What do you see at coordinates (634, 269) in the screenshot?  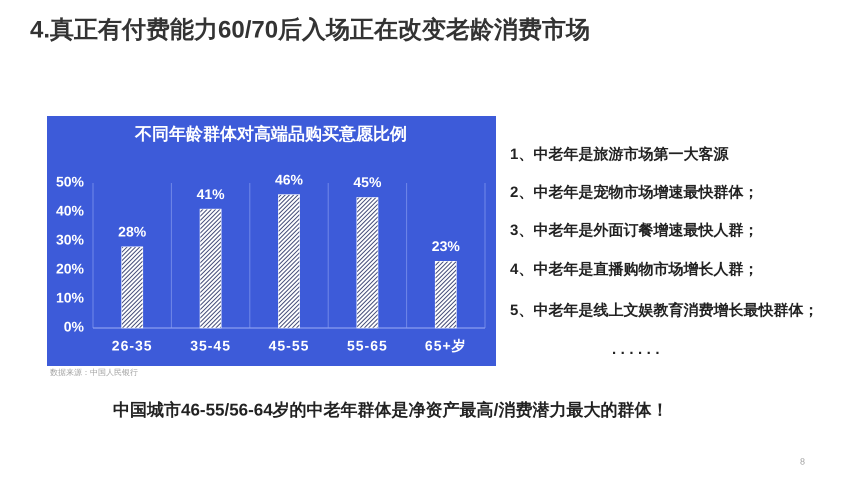 I see `text: 4、中老年是直播购物市场增长人群；` at bounding box center [634, 269].